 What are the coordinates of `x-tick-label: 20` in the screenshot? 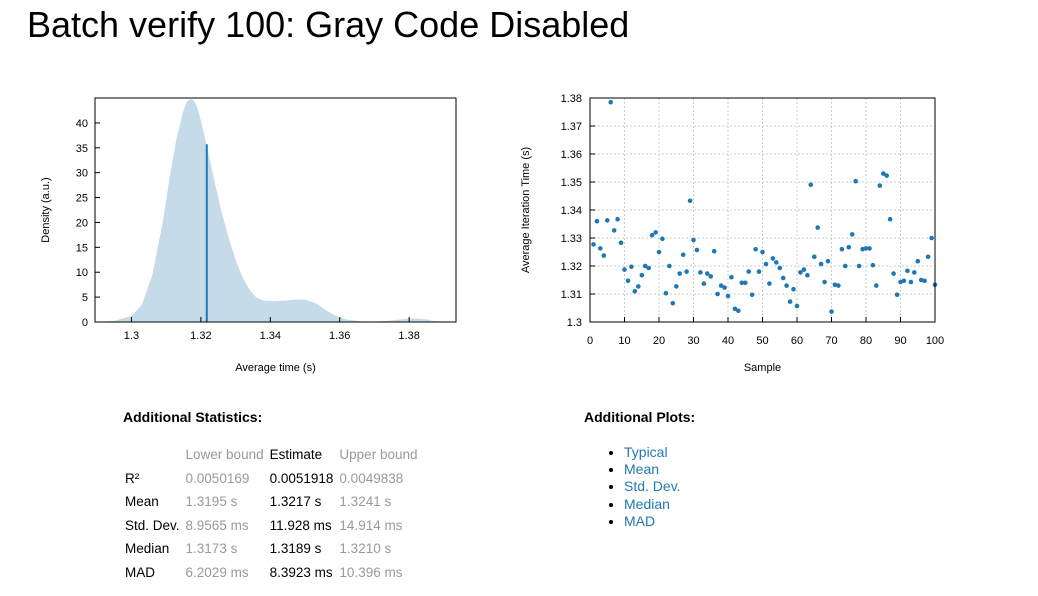 It's located at (659, 341).